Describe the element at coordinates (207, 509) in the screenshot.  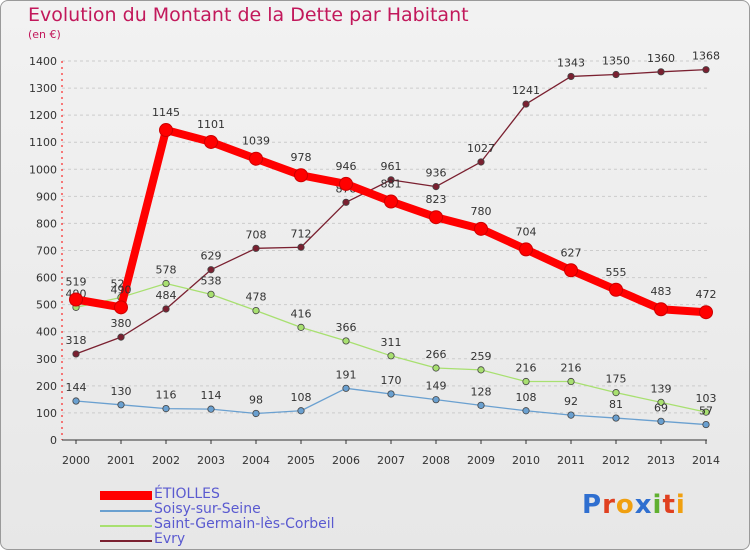
I see `legend-label-soisy: Soisy-sur-Seine` at that location.